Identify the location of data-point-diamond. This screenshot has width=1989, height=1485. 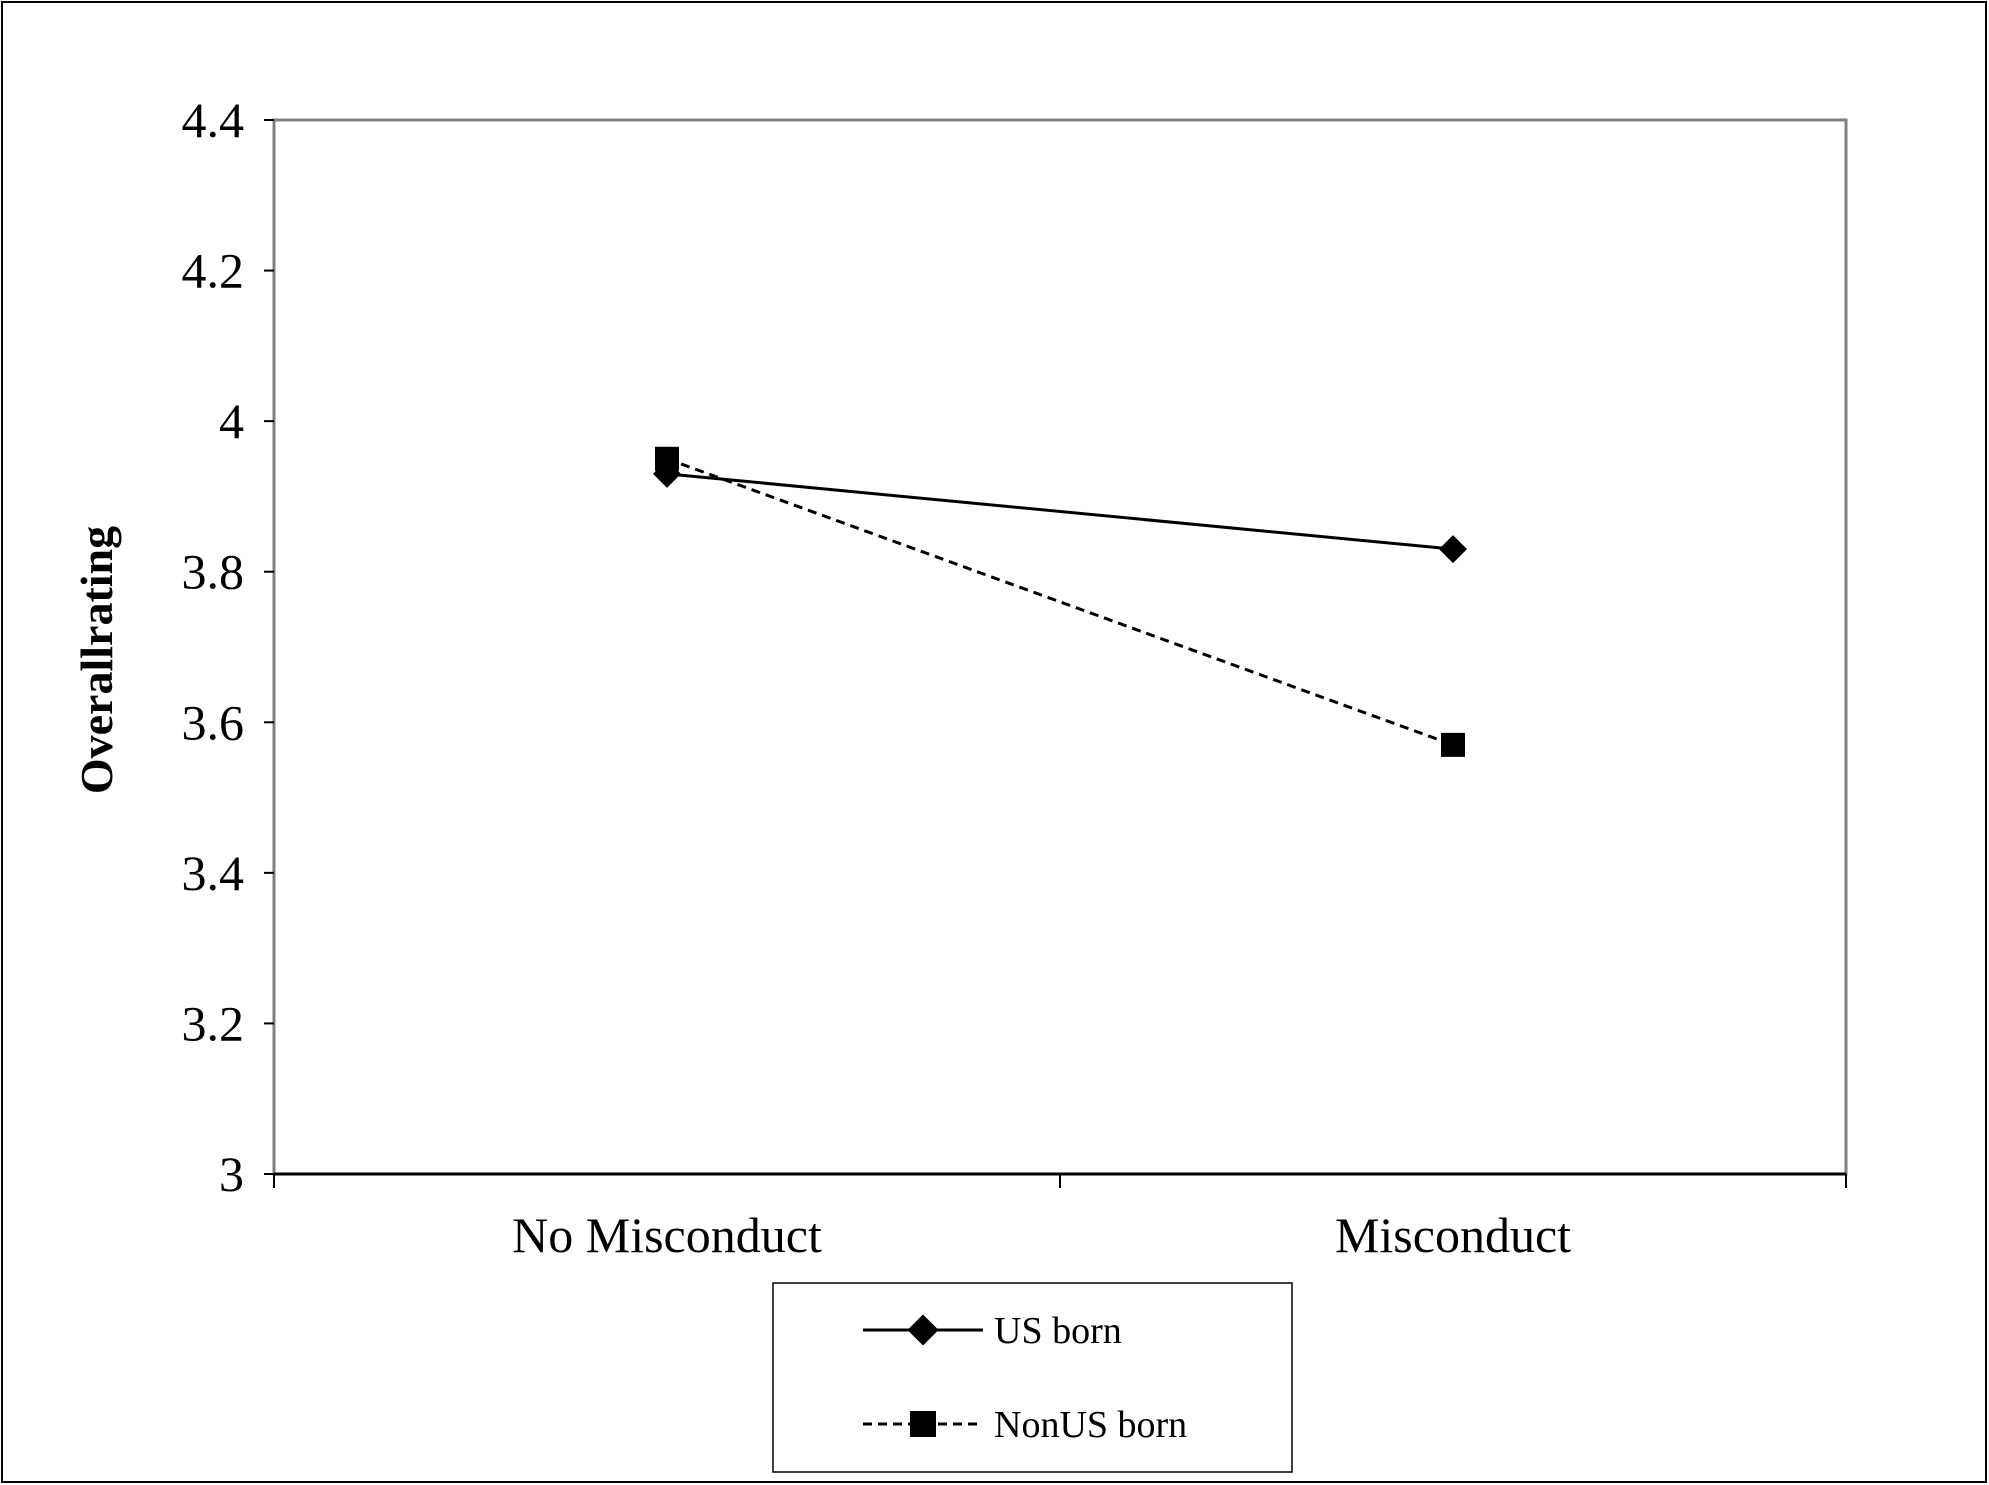
(1453, 549).